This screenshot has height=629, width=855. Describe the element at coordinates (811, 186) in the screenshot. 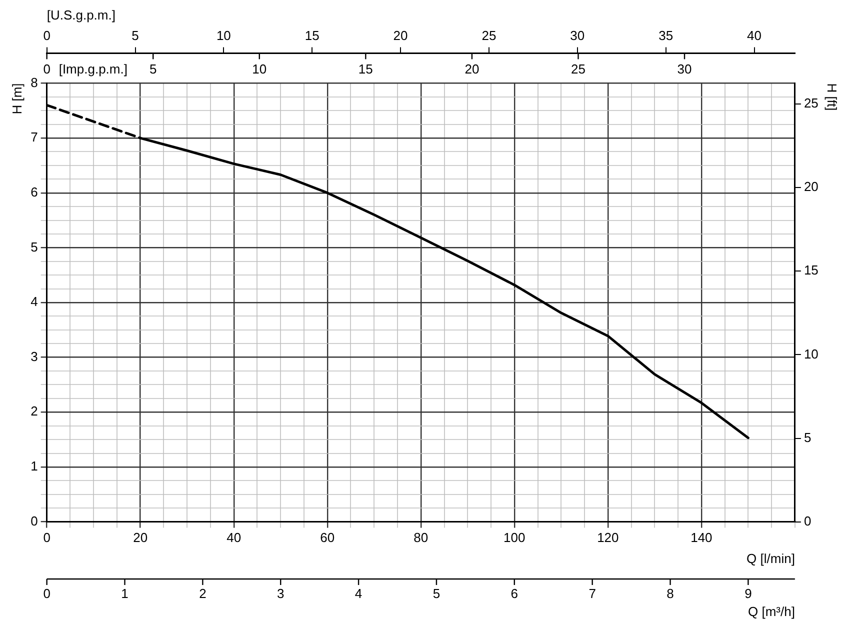

I see `y2-tick-label: 20` at that location.